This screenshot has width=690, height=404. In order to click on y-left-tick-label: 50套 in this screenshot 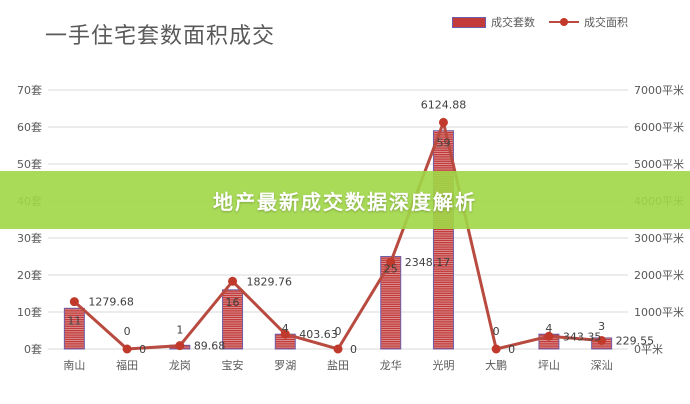, I will do `click(29, 164)`.